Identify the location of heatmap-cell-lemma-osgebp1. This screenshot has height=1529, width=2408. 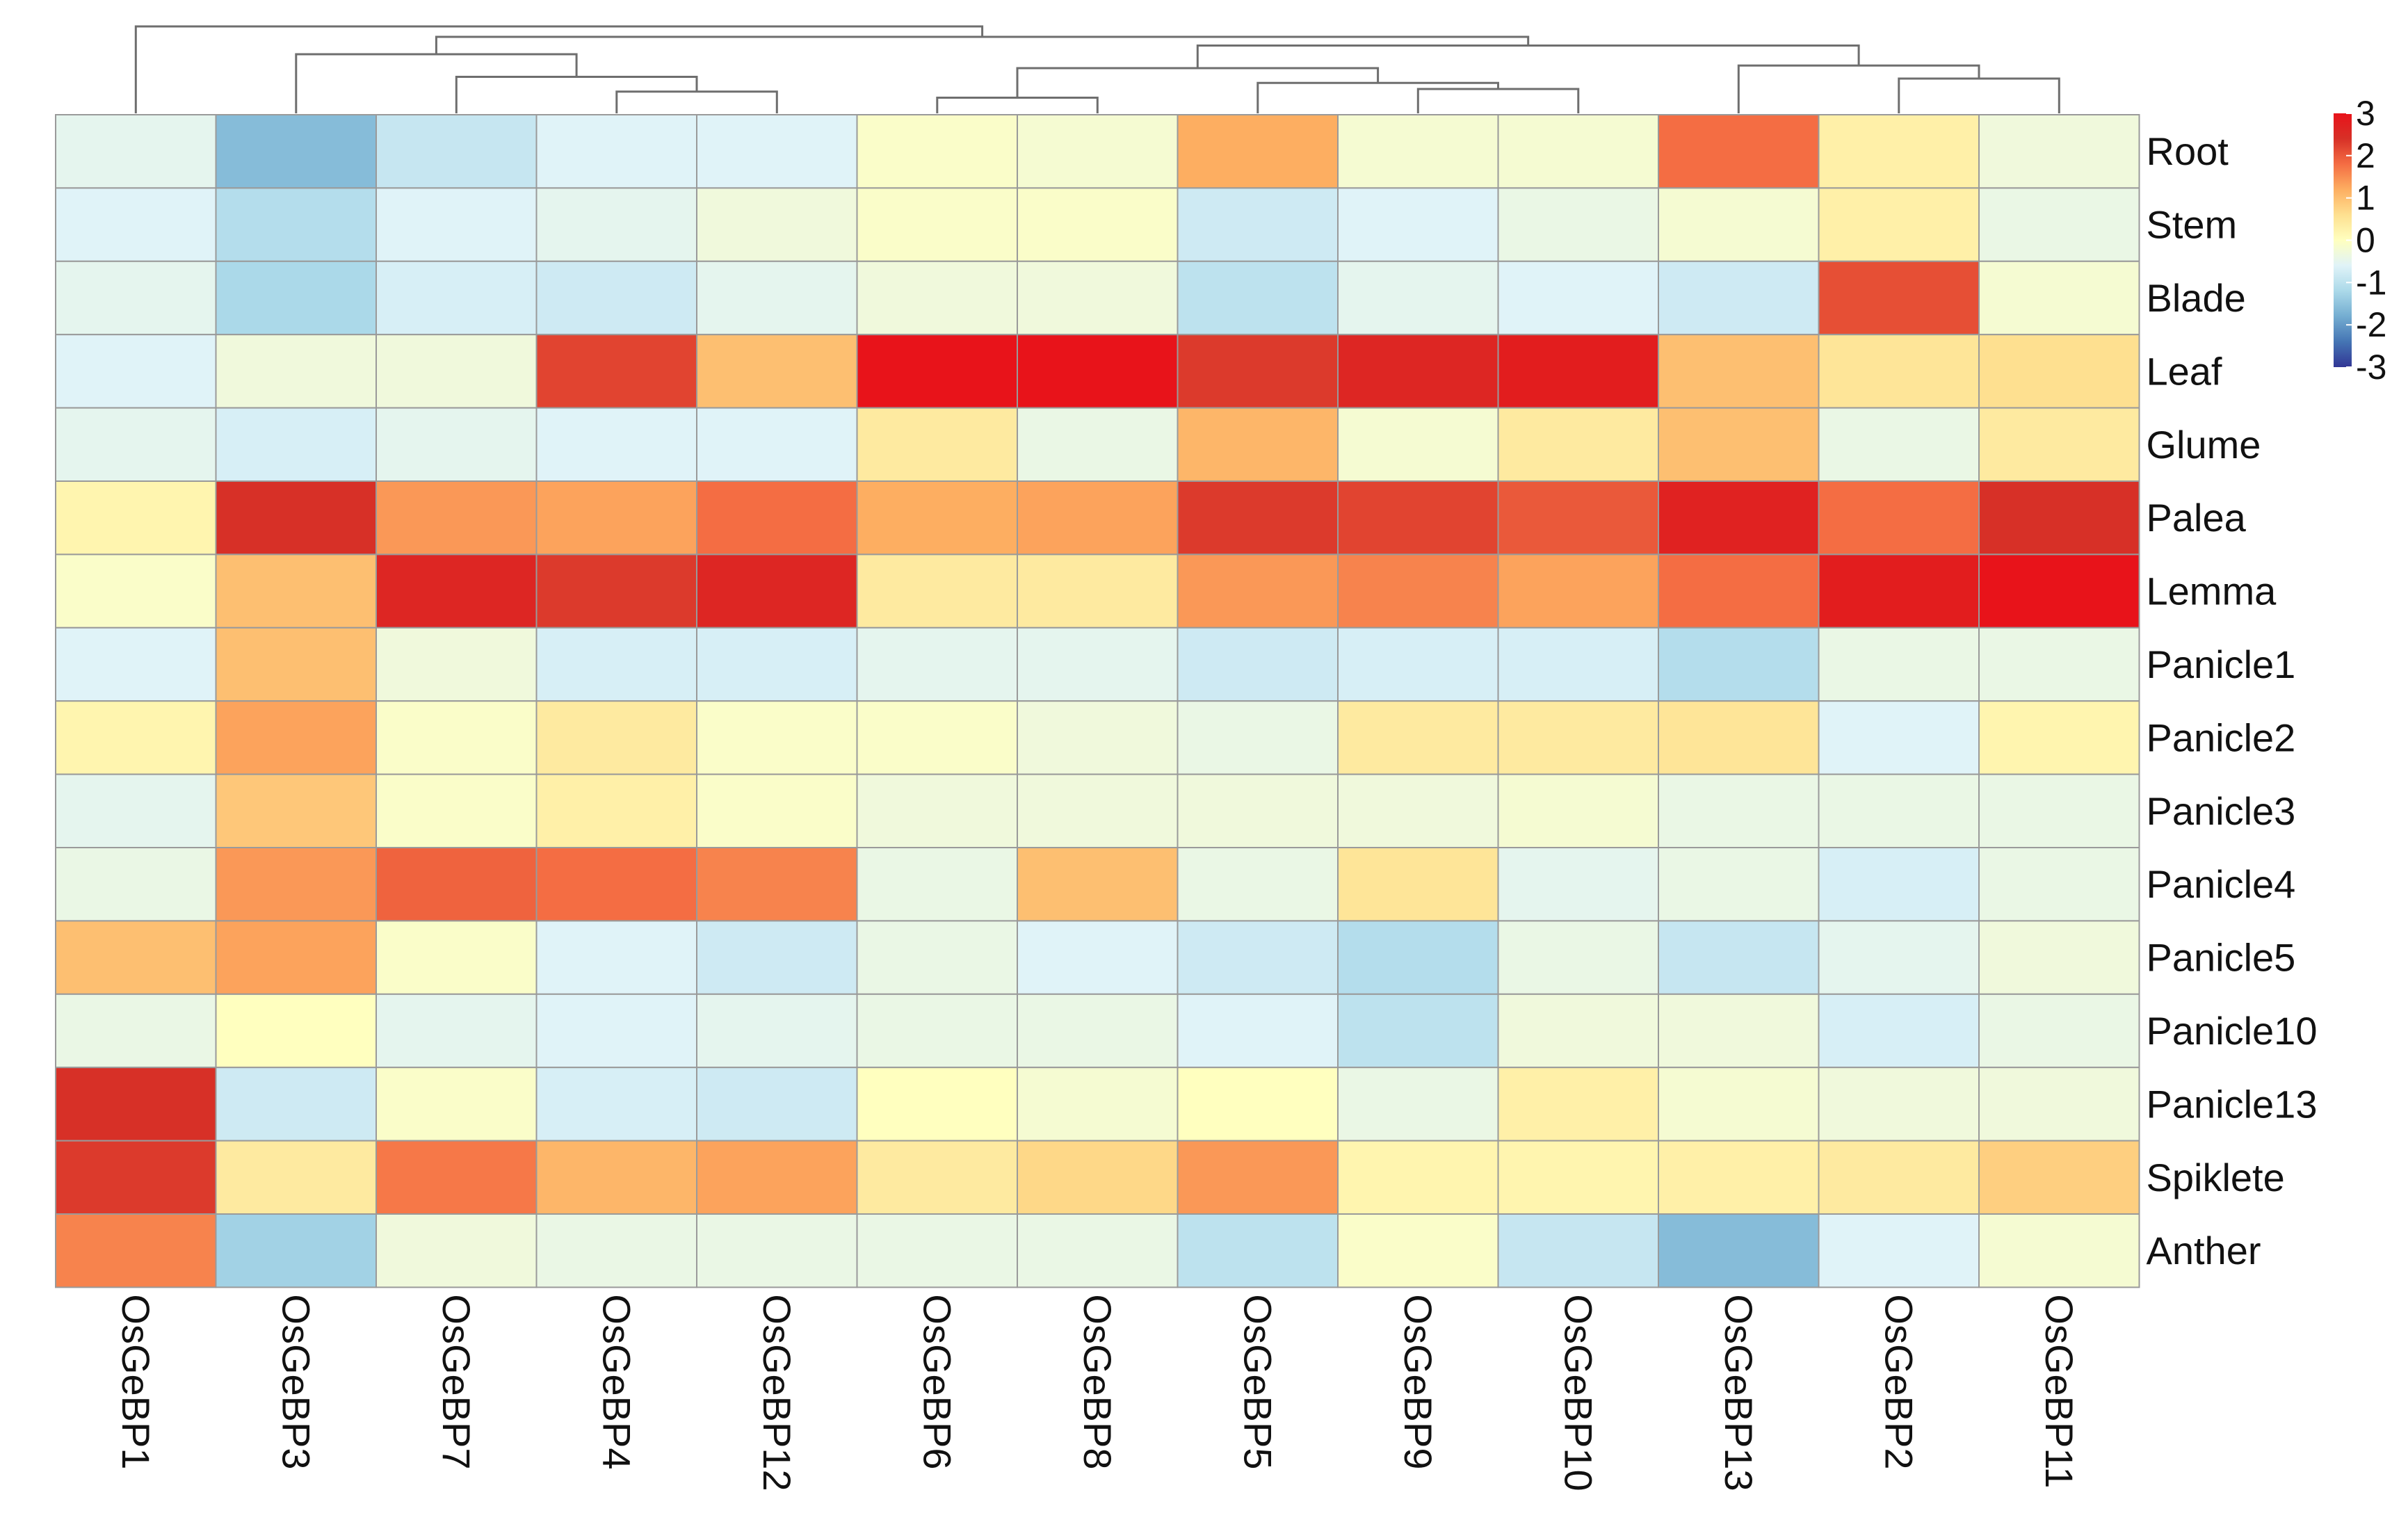
(136, 591).